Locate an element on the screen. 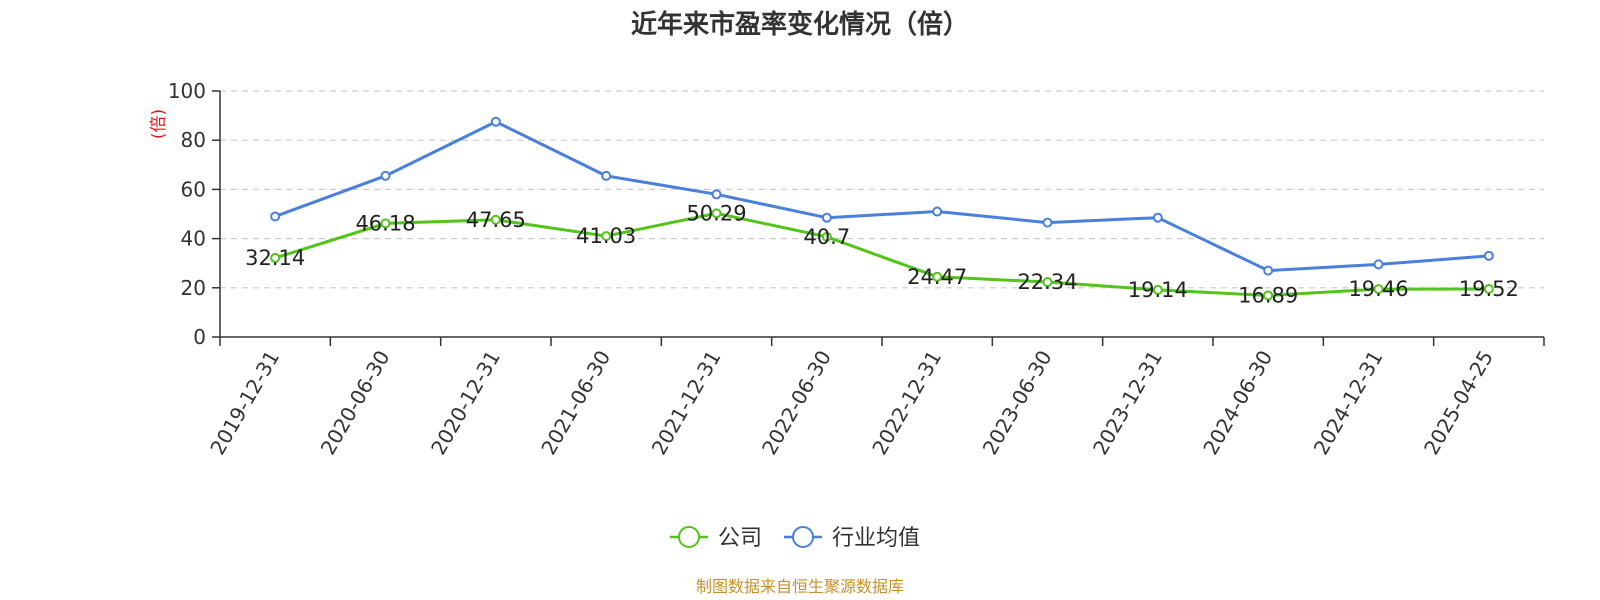  x-tick-label: 2023-06-30 is located at coordinates (1017, 402).